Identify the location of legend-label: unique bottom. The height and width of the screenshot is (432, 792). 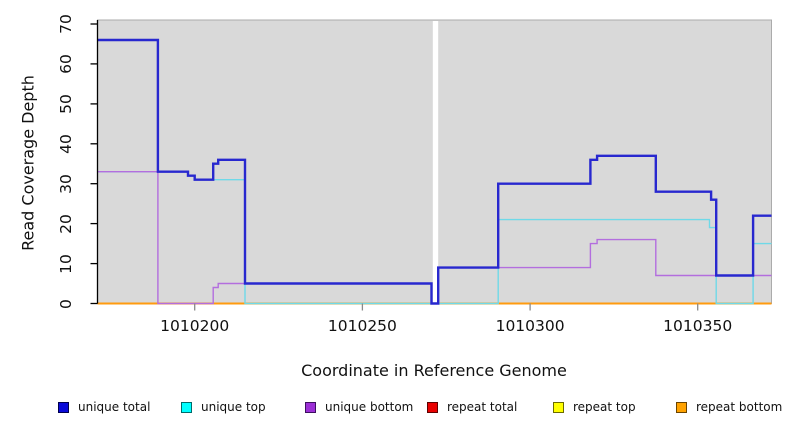
(369, 407).